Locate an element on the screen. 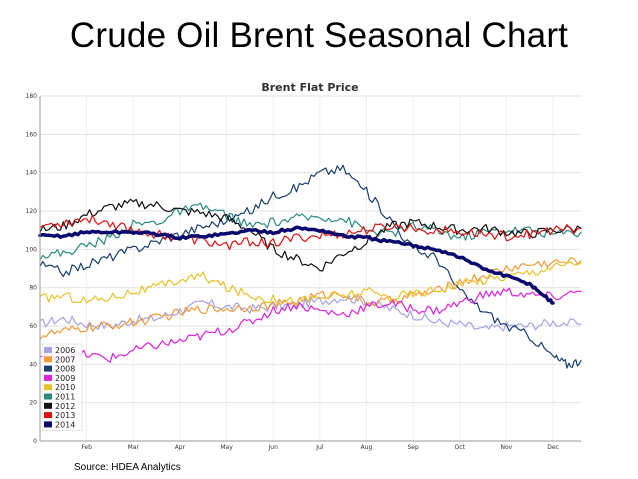  x-tick-label: Dec is located at coordinates (553, 447).